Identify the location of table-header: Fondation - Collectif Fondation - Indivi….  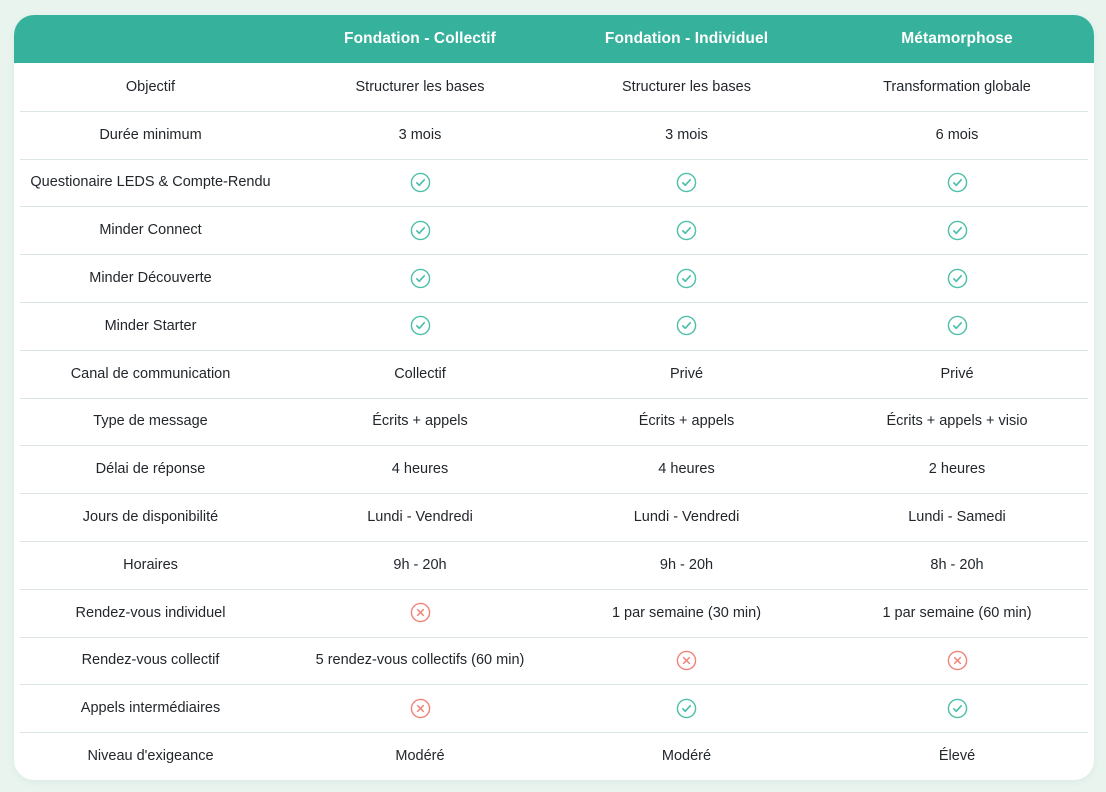
(554, 39).